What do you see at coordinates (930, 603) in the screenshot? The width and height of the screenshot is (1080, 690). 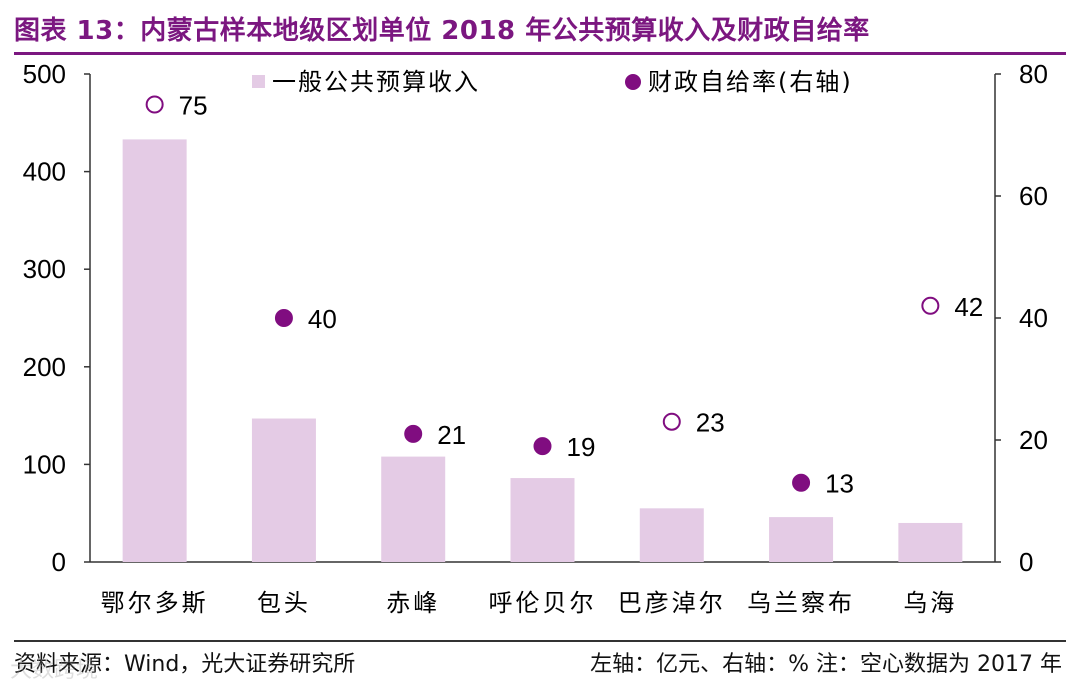 I see `category-label: 乌海` at bounding box center [930, 603].